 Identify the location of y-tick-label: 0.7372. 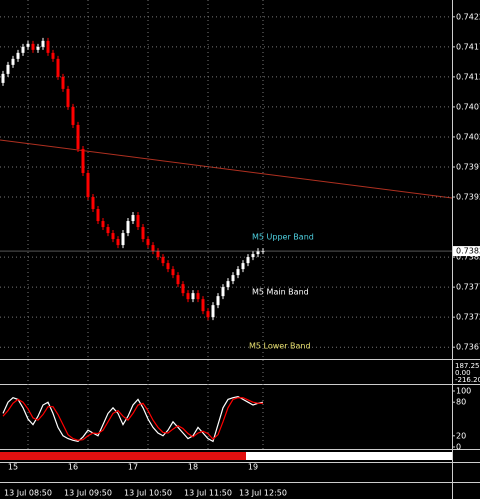
(468, 317).